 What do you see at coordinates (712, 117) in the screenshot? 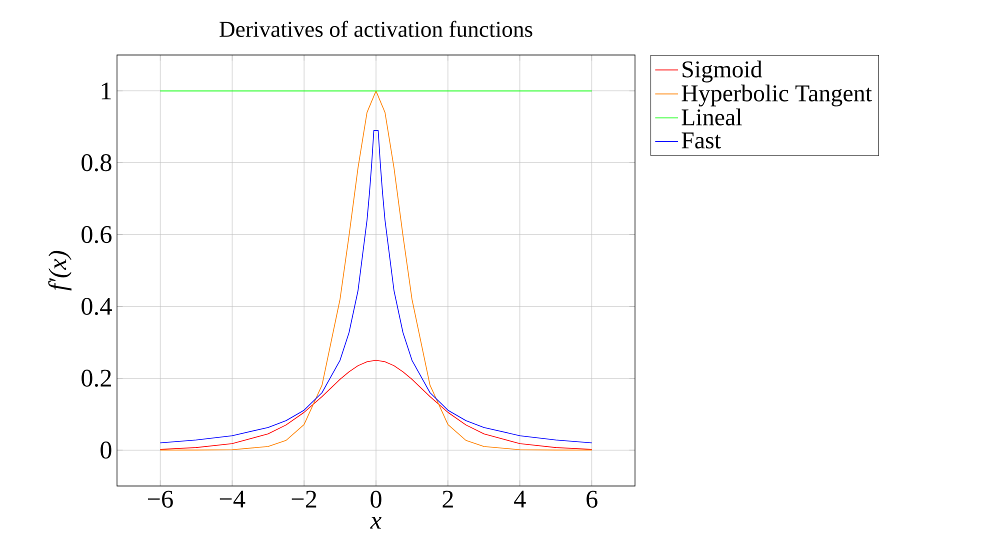
I see `legend-label: Lineal` at bounding box center [712, 117].